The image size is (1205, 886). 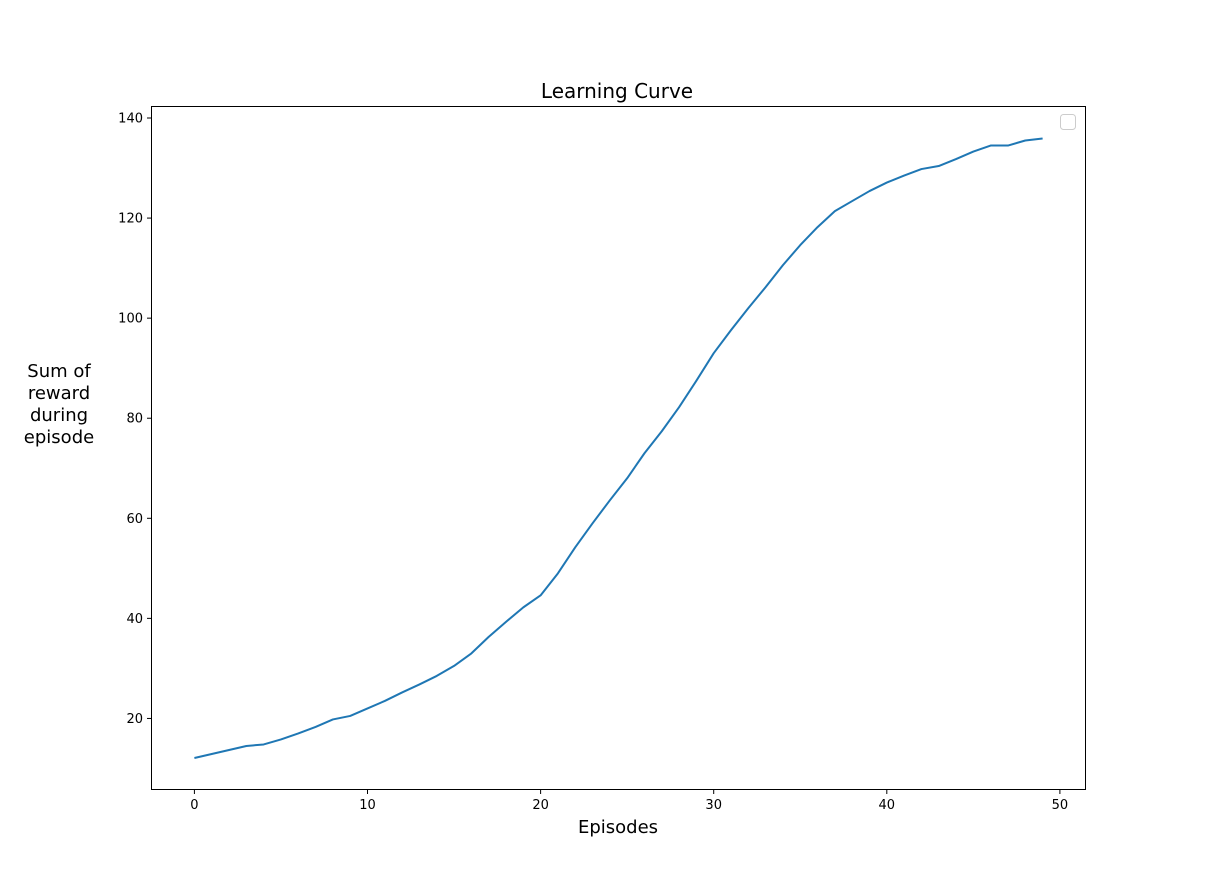 I want to click on y-tick-label: 20, so click(x=134, y=719).